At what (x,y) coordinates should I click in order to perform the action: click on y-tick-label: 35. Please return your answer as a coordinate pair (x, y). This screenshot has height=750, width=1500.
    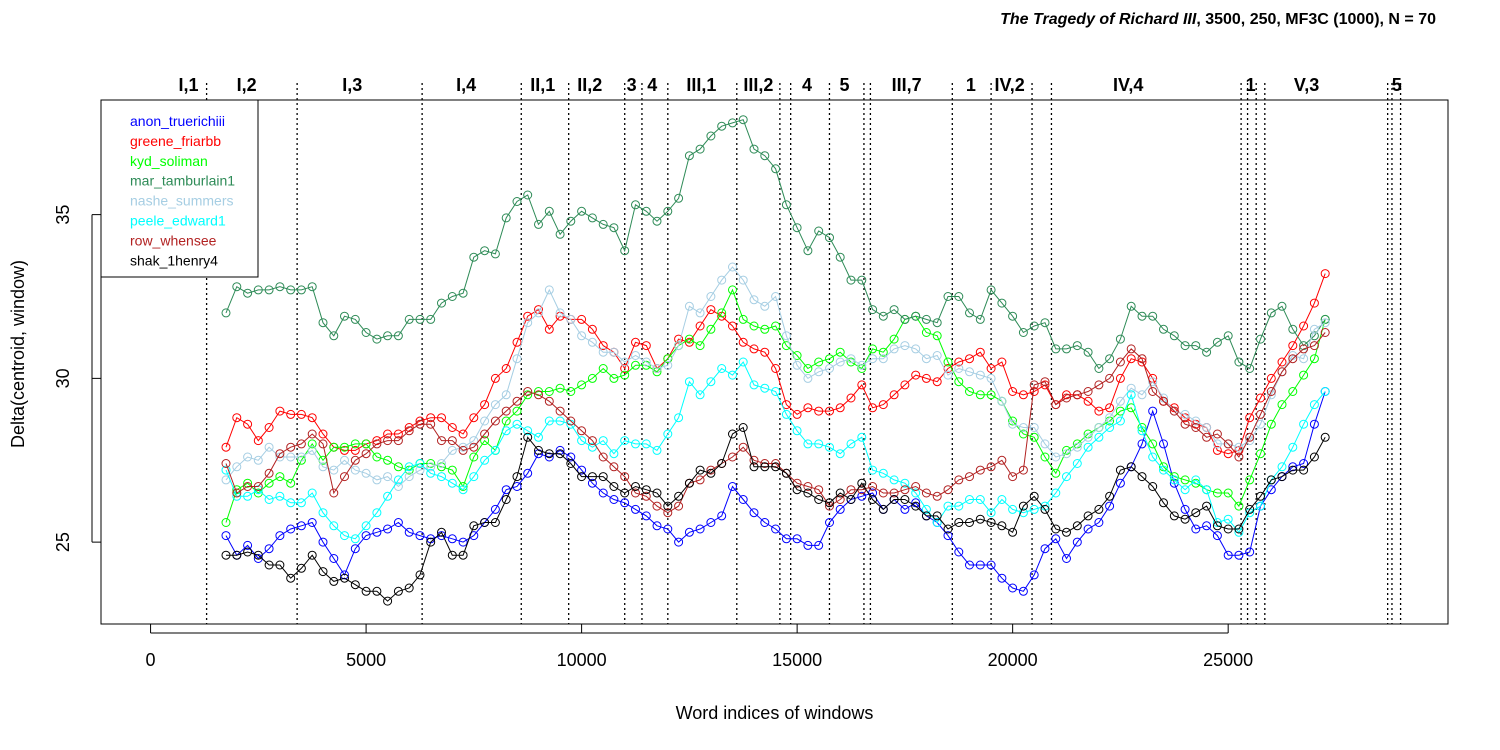
    Looking at the image, I should click on (63, 215).